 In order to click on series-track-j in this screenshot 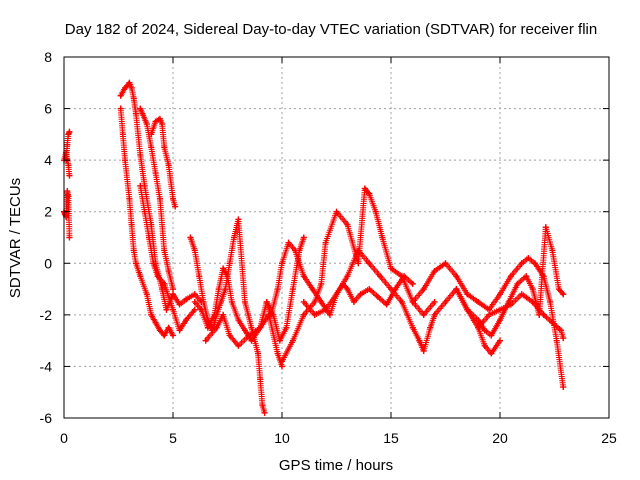, I will do `click(238, 317)`.